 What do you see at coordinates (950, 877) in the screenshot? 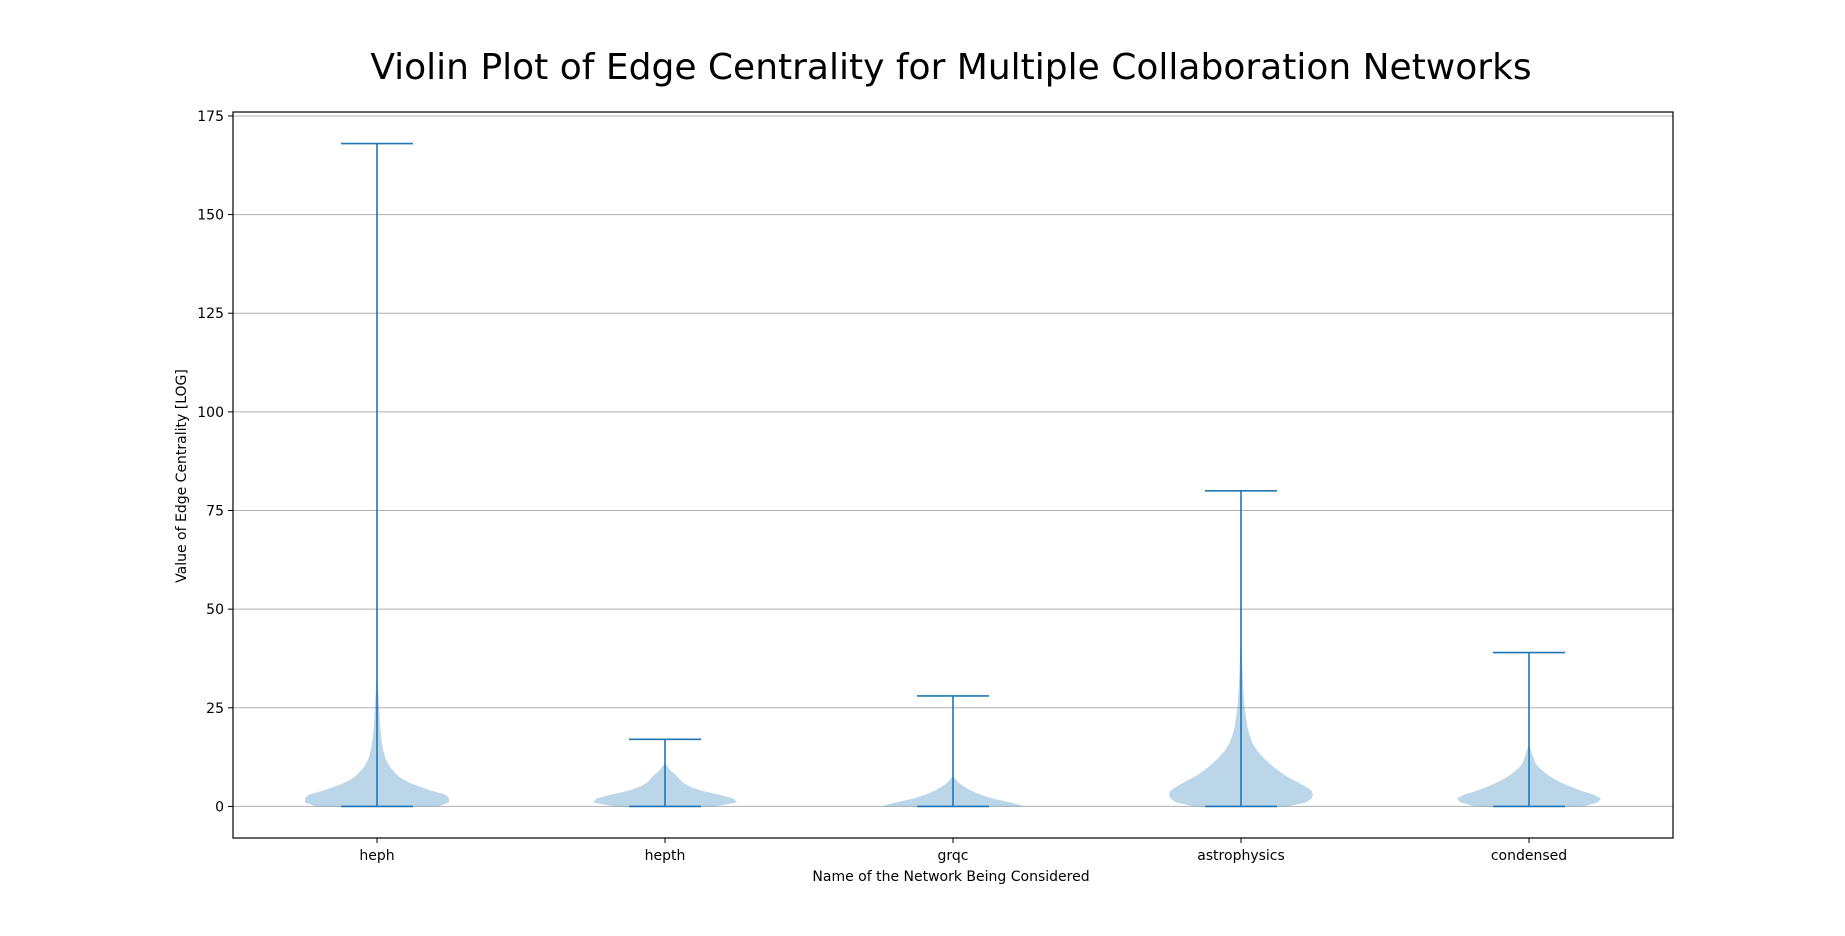
I see `x-axis-label: Name of the Network Being Considered` at bounding box center [950, 877].